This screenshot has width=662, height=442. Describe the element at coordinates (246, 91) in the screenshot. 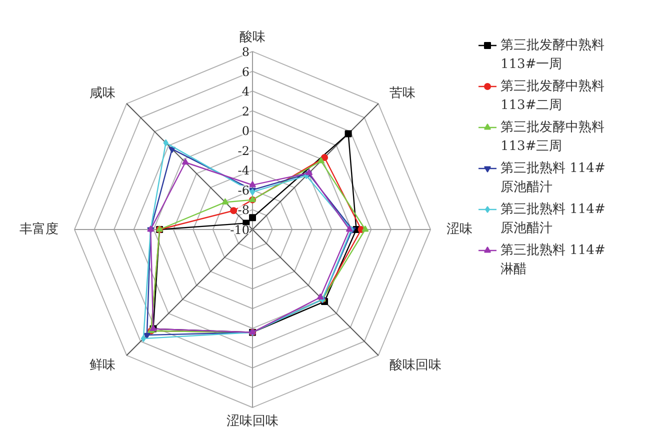

I see `y-tick-label: 4` at that location.